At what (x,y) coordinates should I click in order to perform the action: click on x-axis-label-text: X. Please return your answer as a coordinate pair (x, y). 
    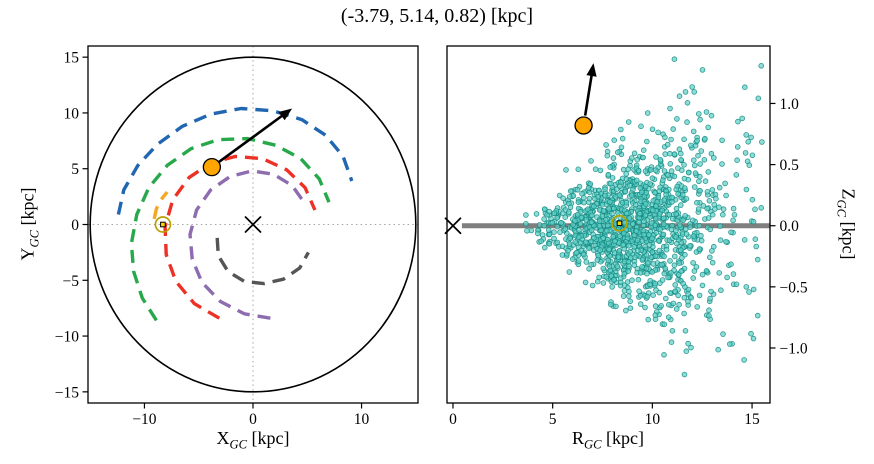
    Looking at the image, I should click on (223, 438).